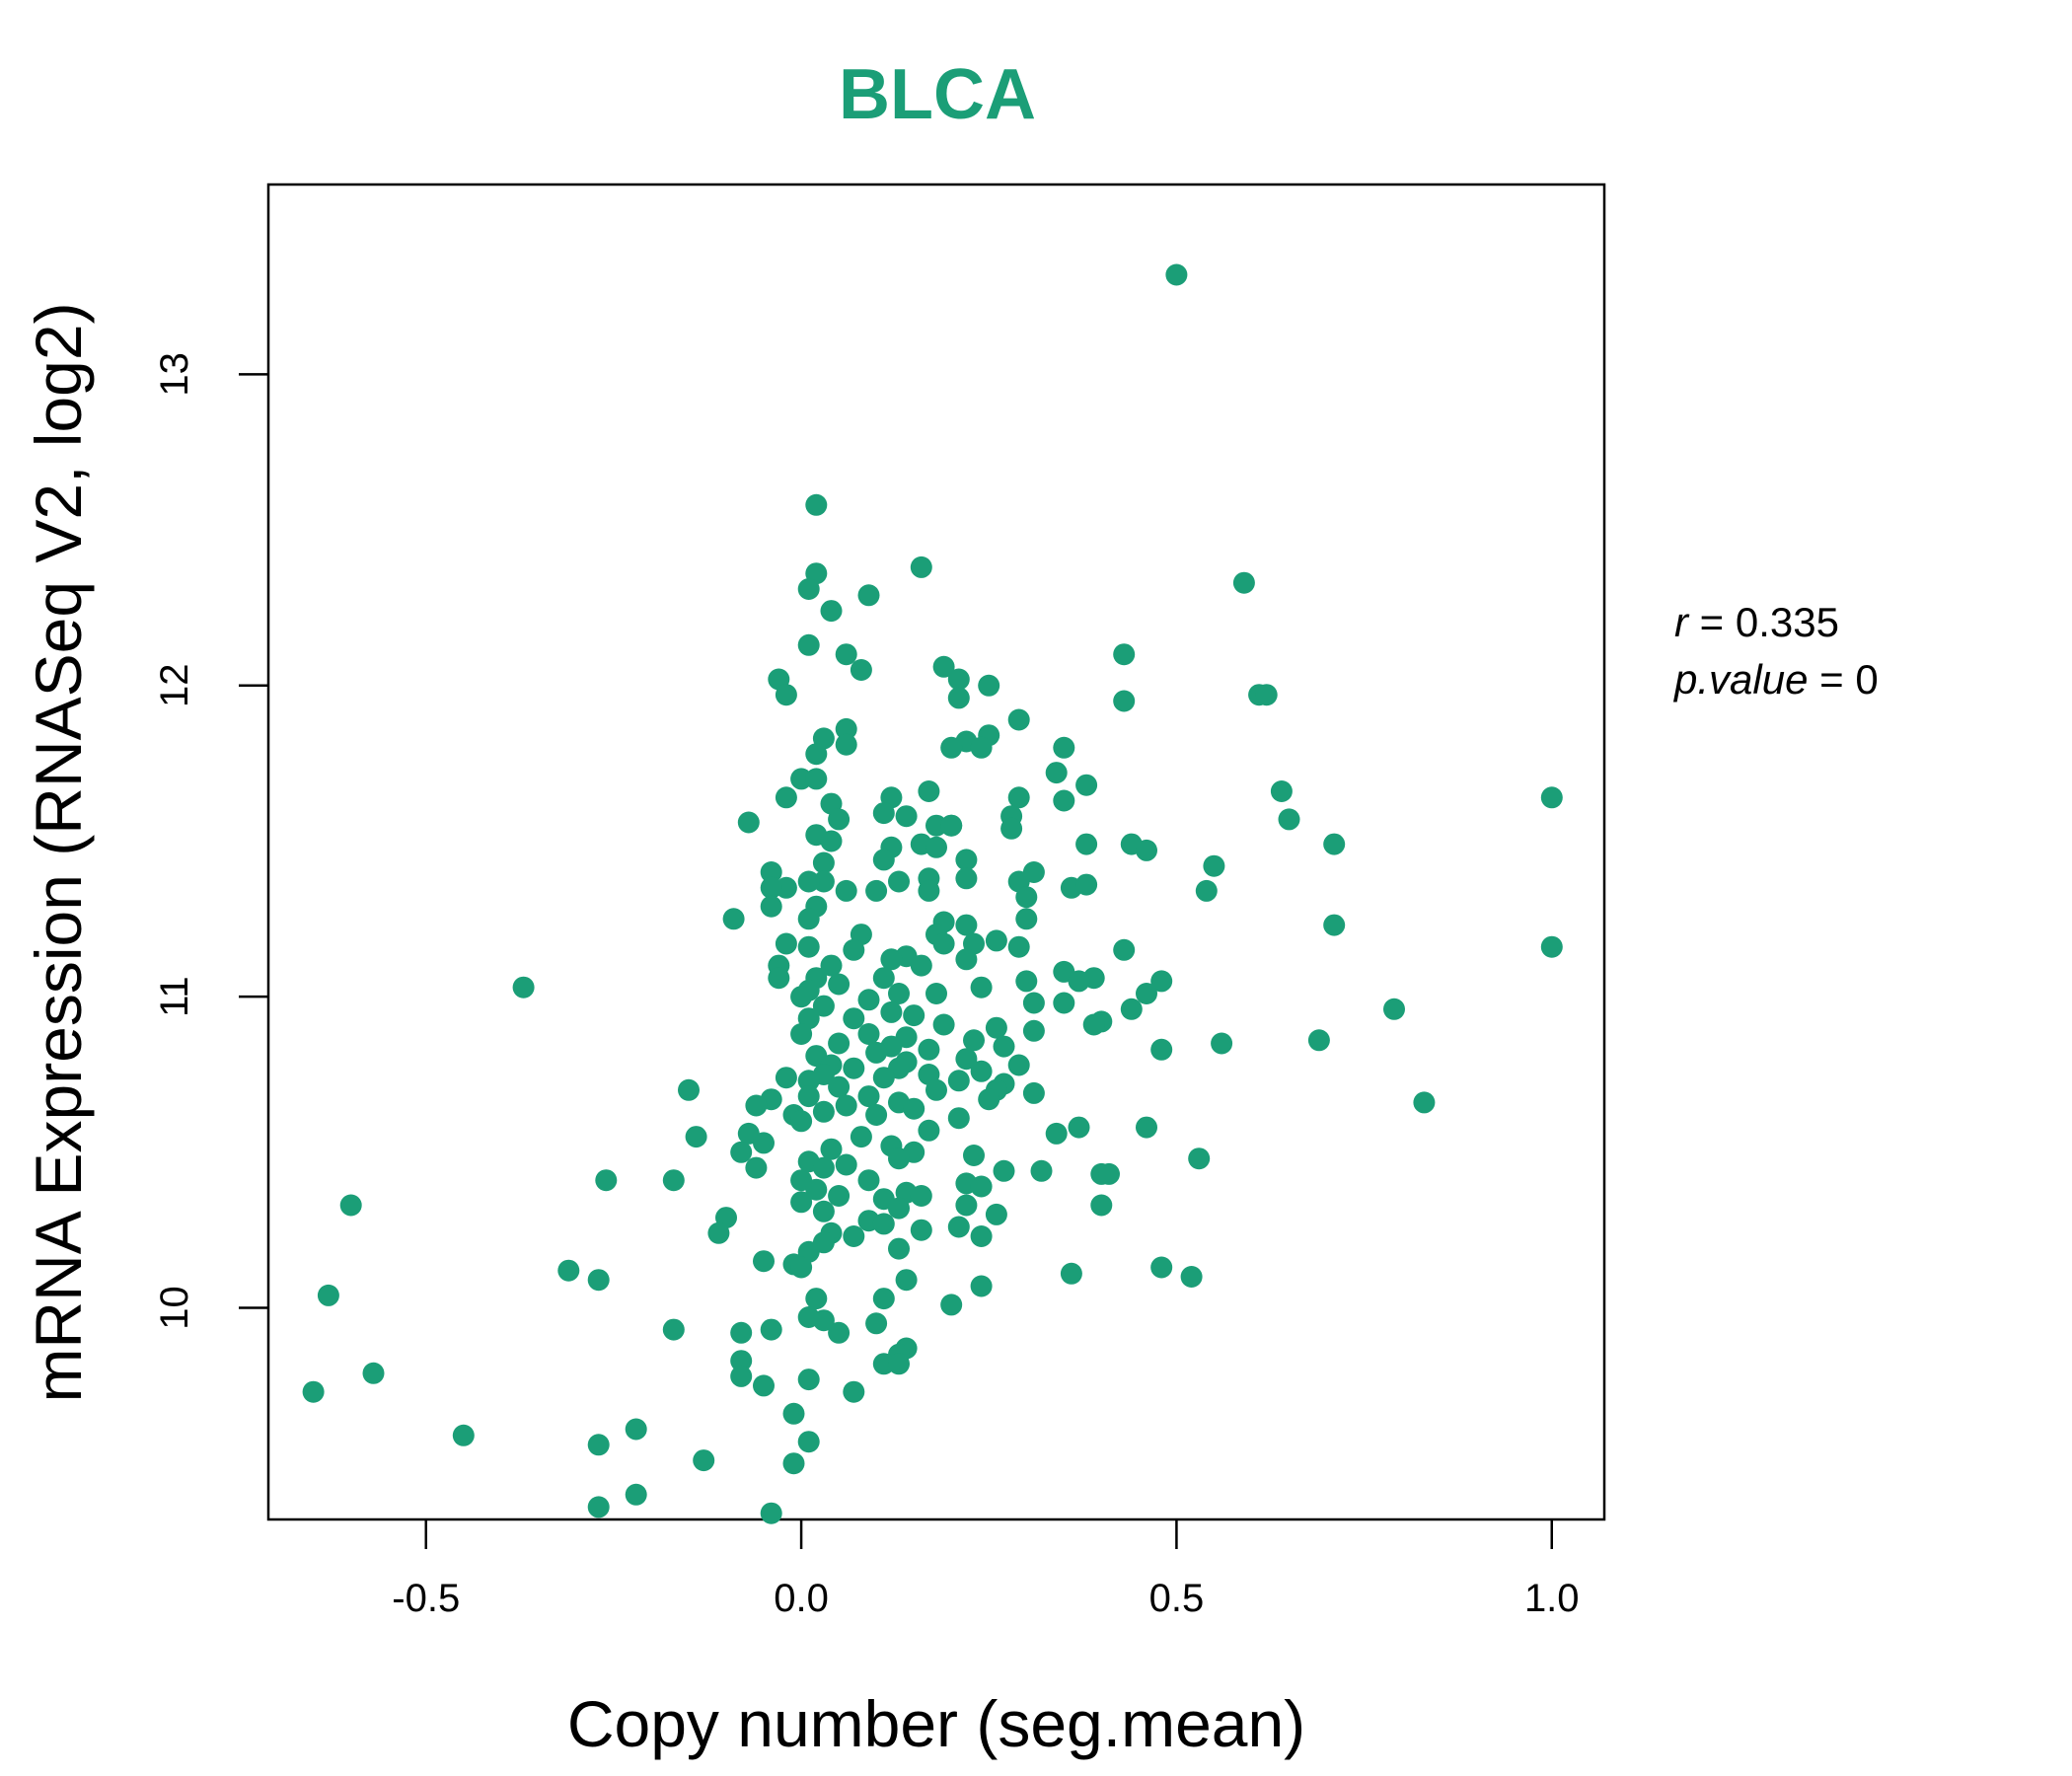 Image resolution: width=2072 pixels, height=1776 pixels. I want to click on p-statistic: p.value = 0, so click(1776, 680).